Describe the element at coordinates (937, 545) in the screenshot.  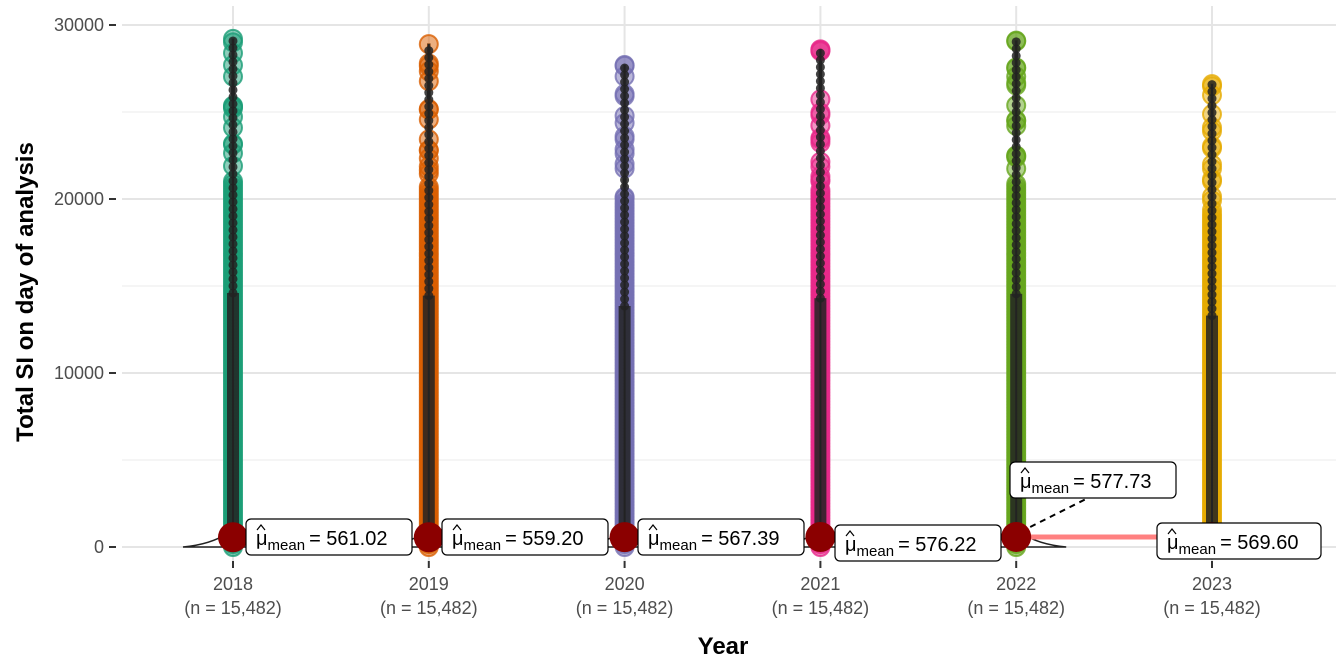
I see `mean-value: = 576.22` at that location.